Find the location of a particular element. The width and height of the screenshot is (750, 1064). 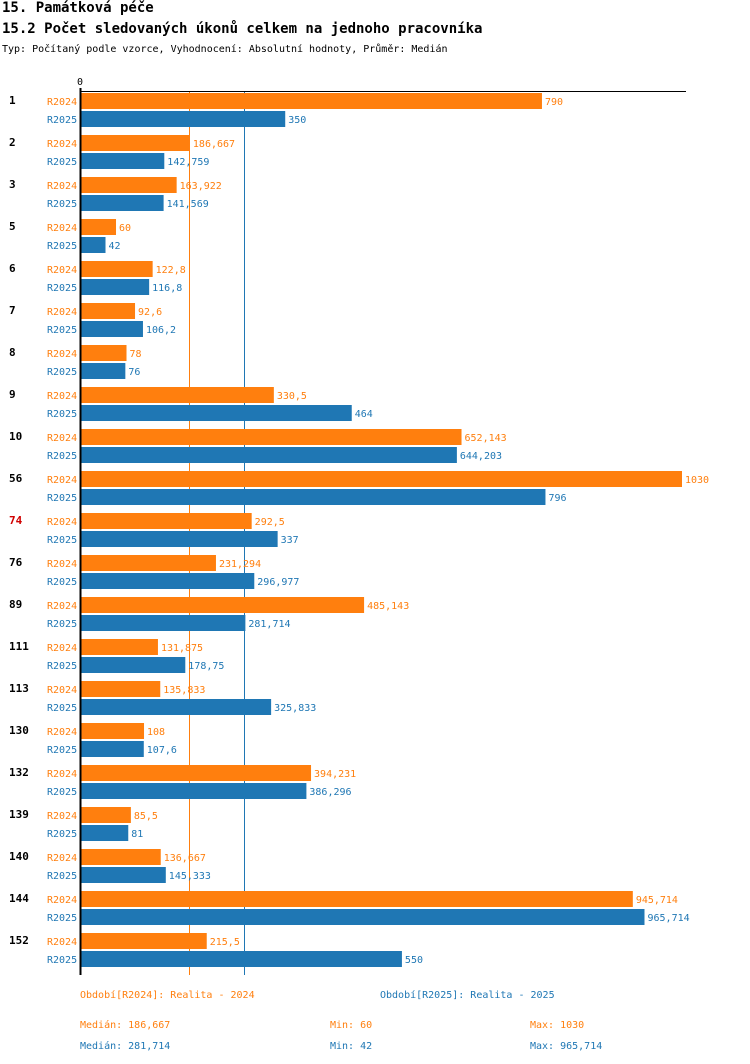

category-label: 113 is located at coordinates (19, 688).